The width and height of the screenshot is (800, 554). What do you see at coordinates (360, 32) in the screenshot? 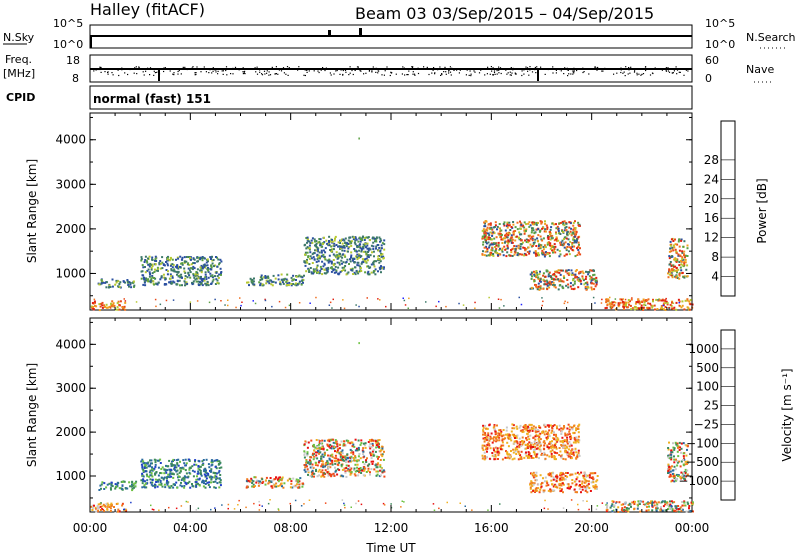
I see `nsky-spike` at bounding box center [360, 32].